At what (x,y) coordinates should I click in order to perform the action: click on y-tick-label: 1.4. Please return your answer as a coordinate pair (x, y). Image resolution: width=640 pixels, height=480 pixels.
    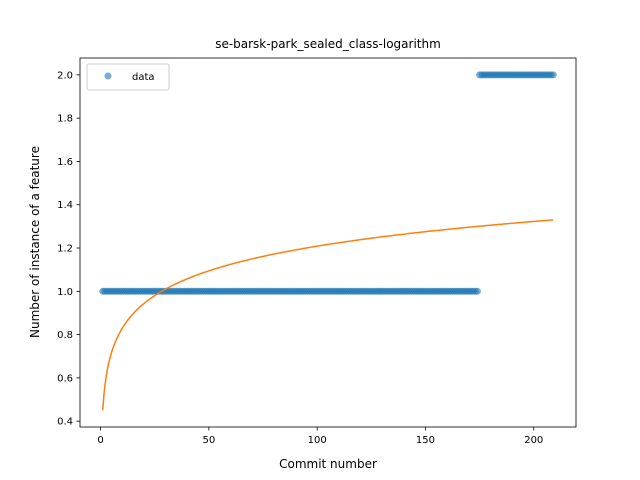
    Looking at the image, I should click on (65, 205).